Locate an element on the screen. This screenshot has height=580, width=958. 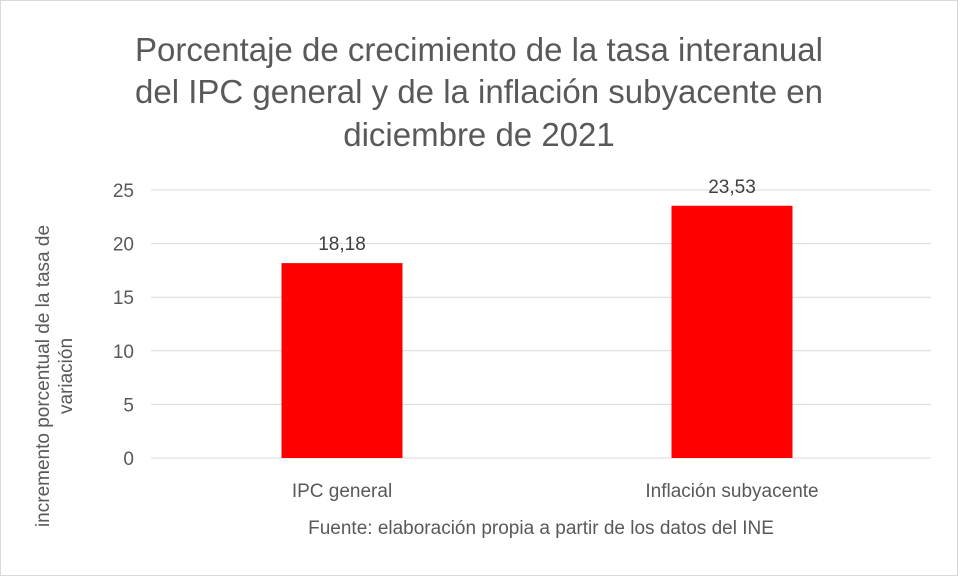
data-labels: 18,18 23,53 is located at coordinates (537, 216).